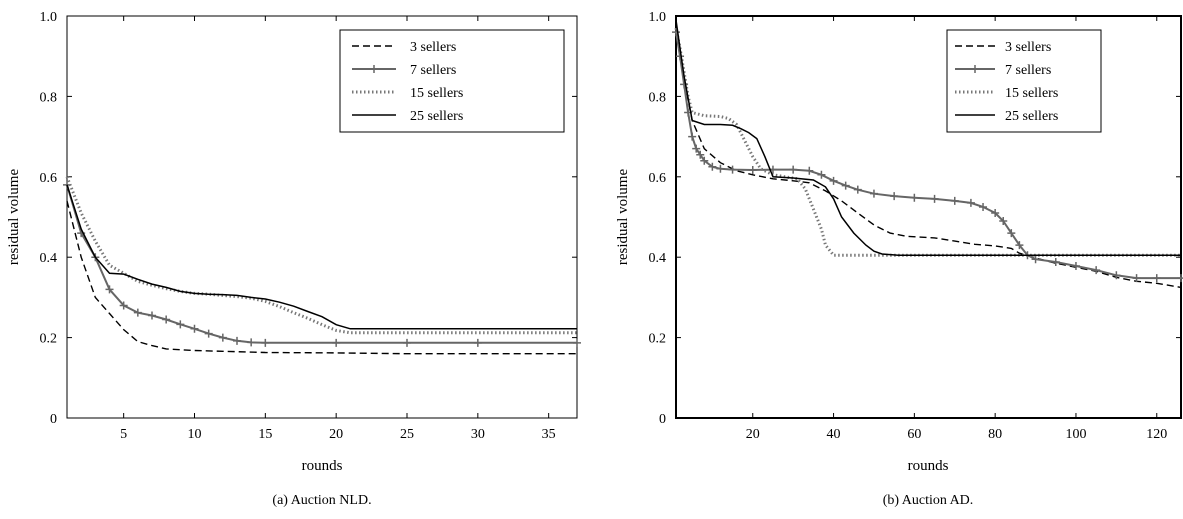 This screenshot has width=1183, height=519. What do you see at coordinates (336, 434) in the screenshot?
I see `x-tick-label: 20` at bounding box center [336, 434].